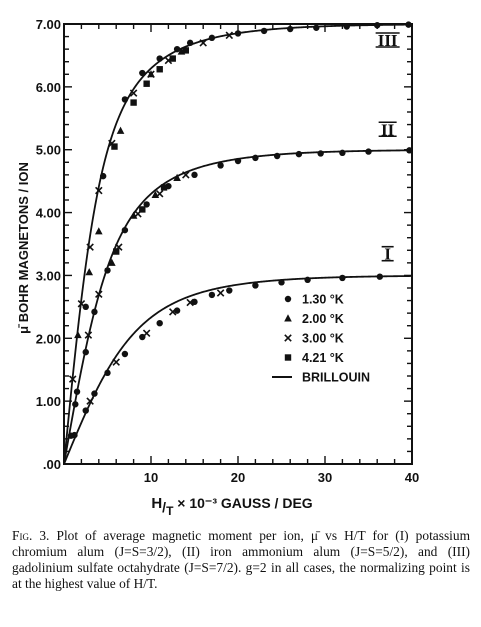 The image size is (481, 627). I want to click on legend-marker-square, so click(288, 357).